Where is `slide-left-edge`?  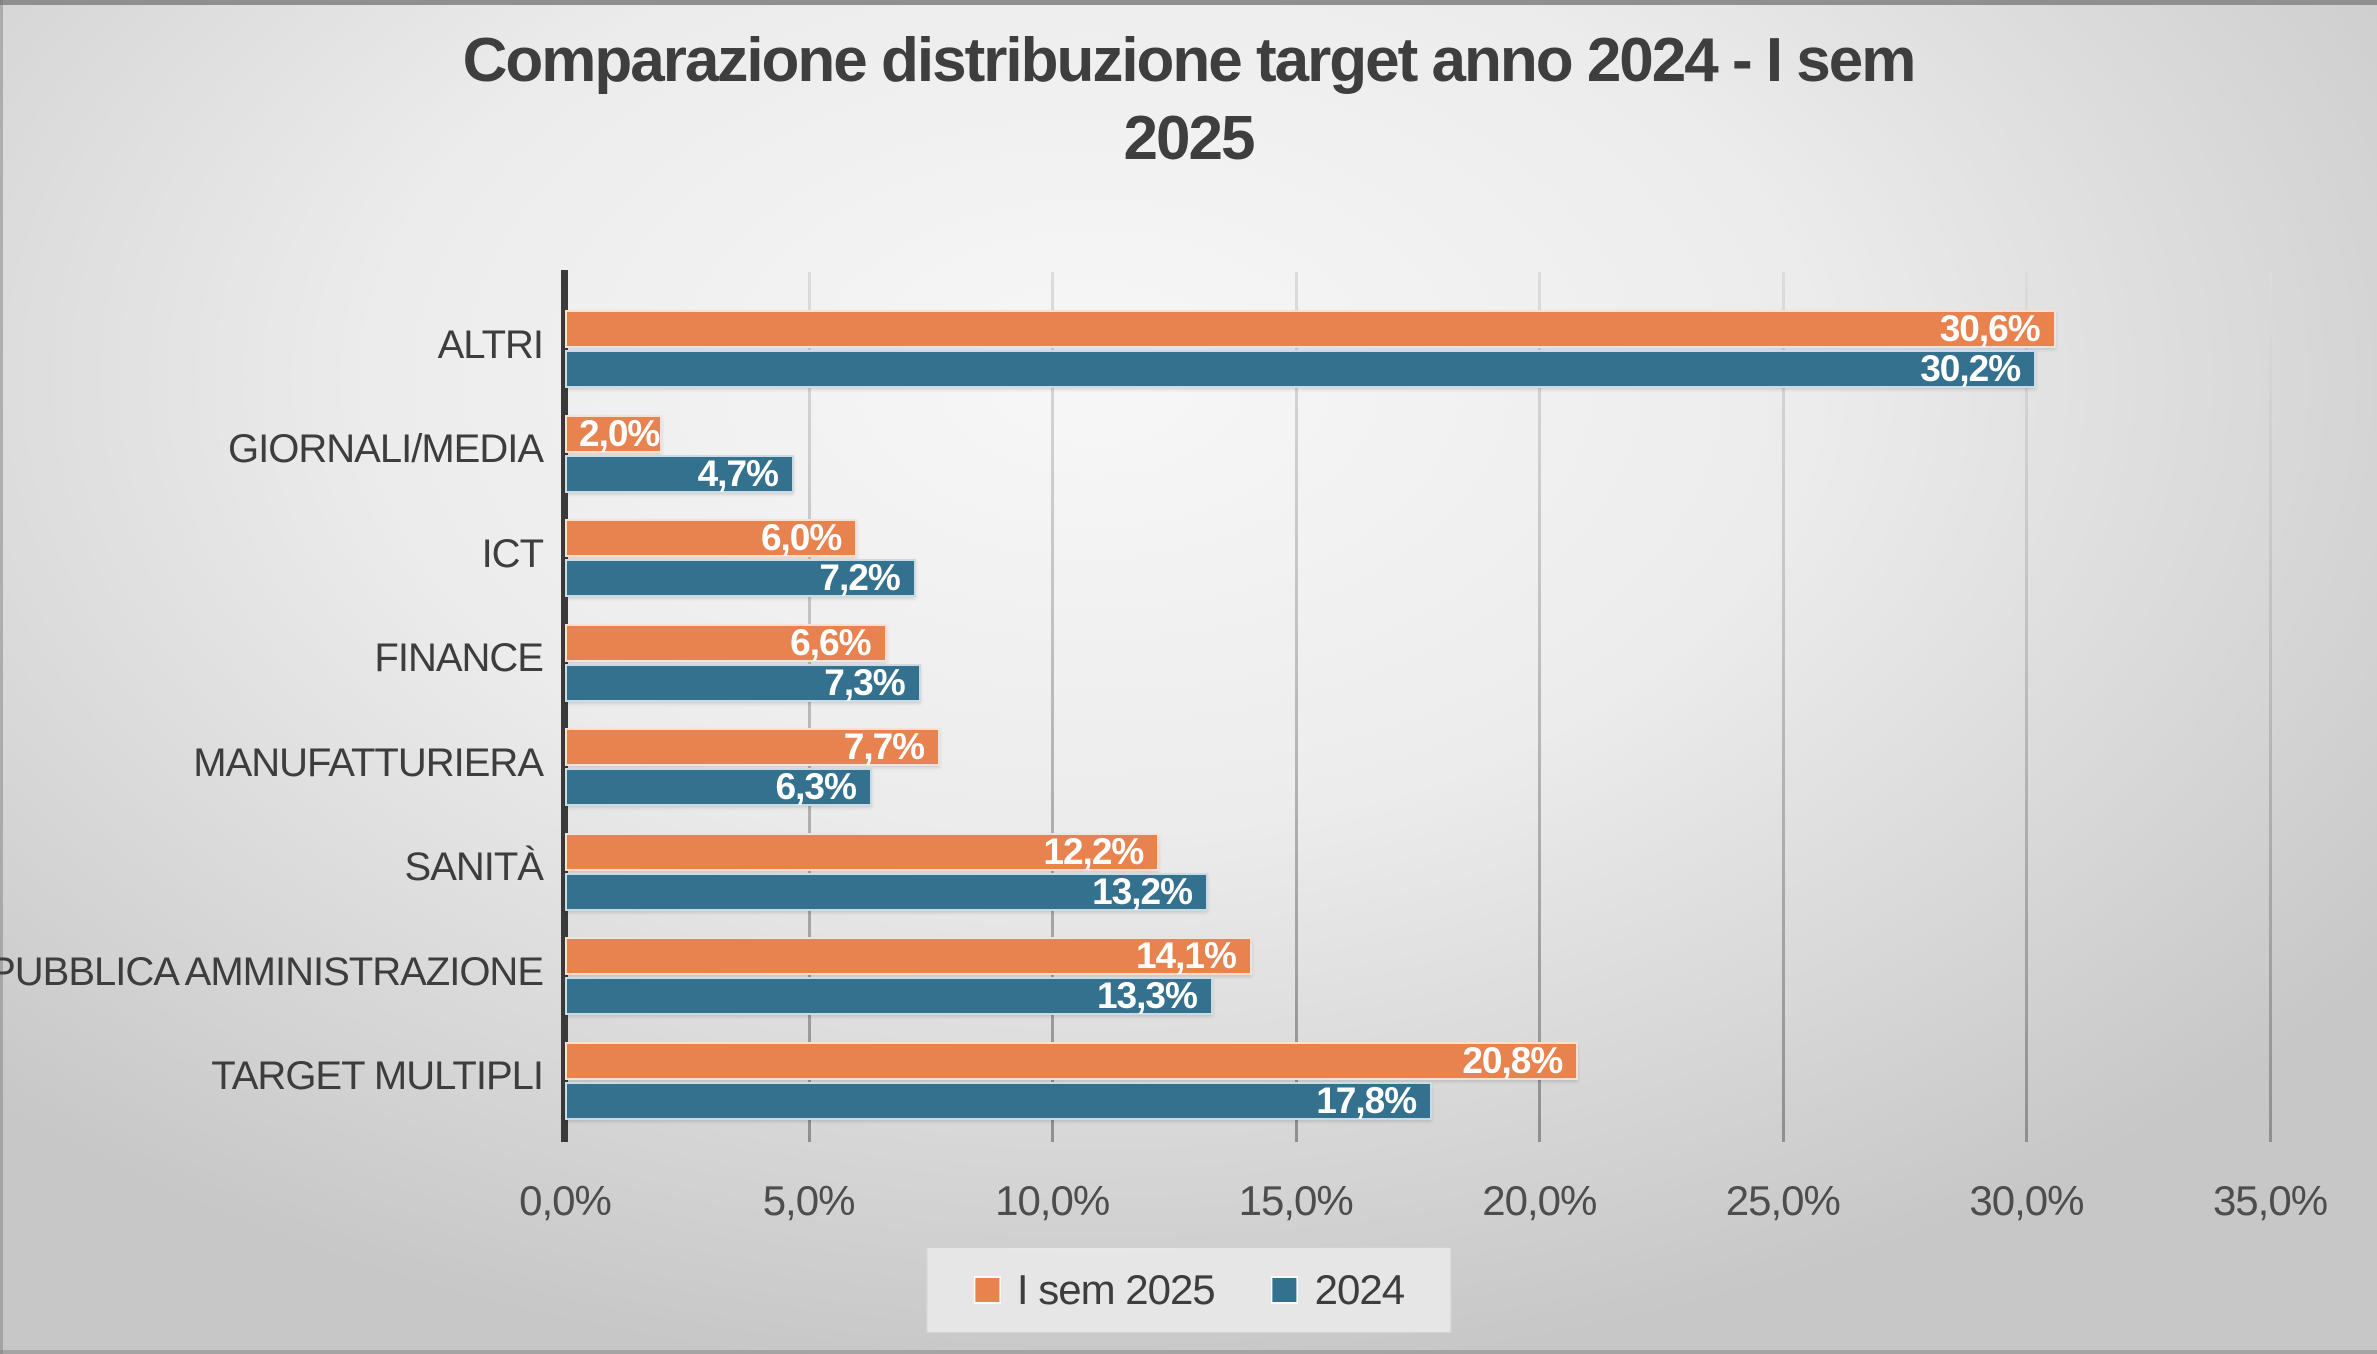 slide-left-edge is located at coordinates (1, 677).